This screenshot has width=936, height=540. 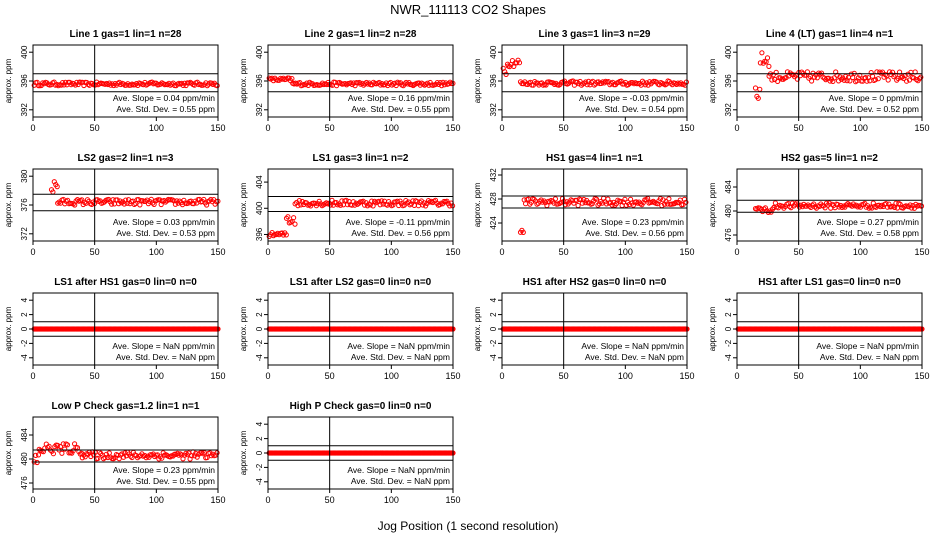 I want to click on y-tick-label: 476, so click(x=24, y=483).